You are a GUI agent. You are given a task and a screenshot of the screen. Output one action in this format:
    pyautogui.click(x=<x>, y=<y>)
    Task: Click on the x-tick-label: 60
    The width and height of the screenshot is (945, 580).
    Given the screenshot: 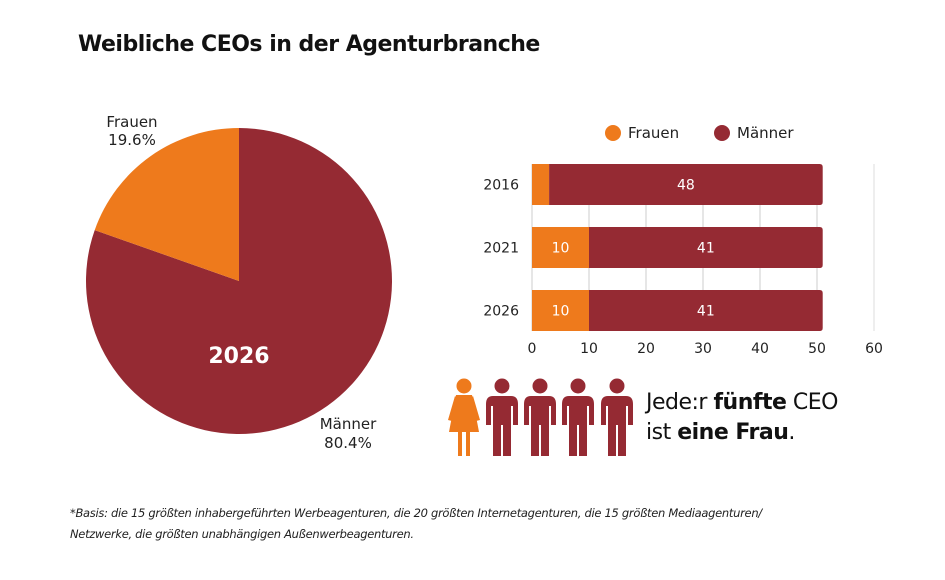 What is the action you would take?
    pyautogui.click(x=874, y=349)
    